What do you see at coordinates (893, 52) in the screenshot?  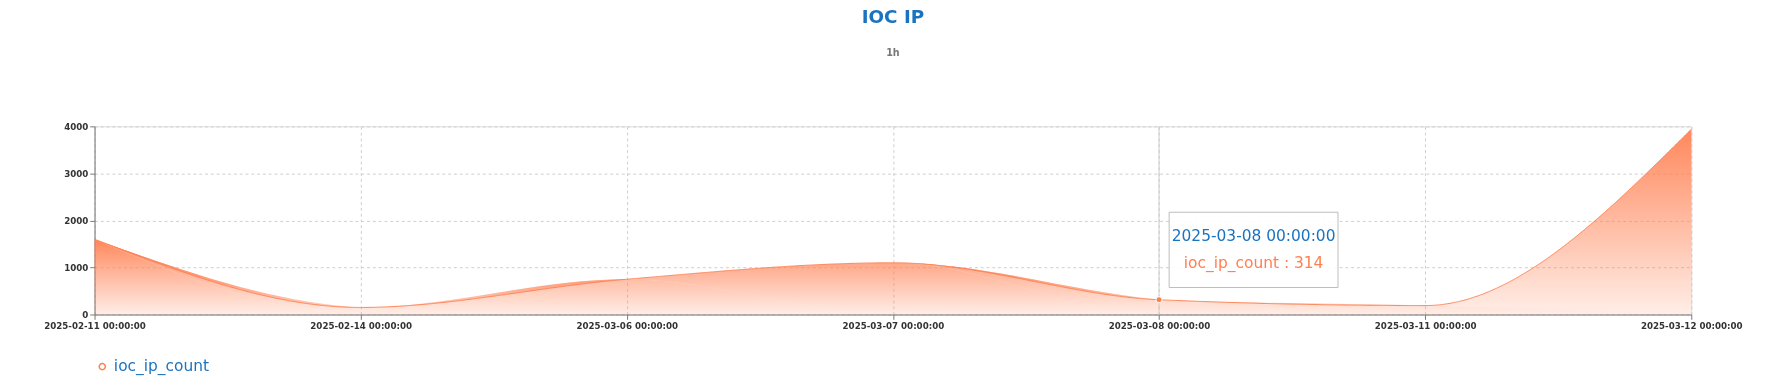 I see `text: 1h` at bounding box center [893, 52].